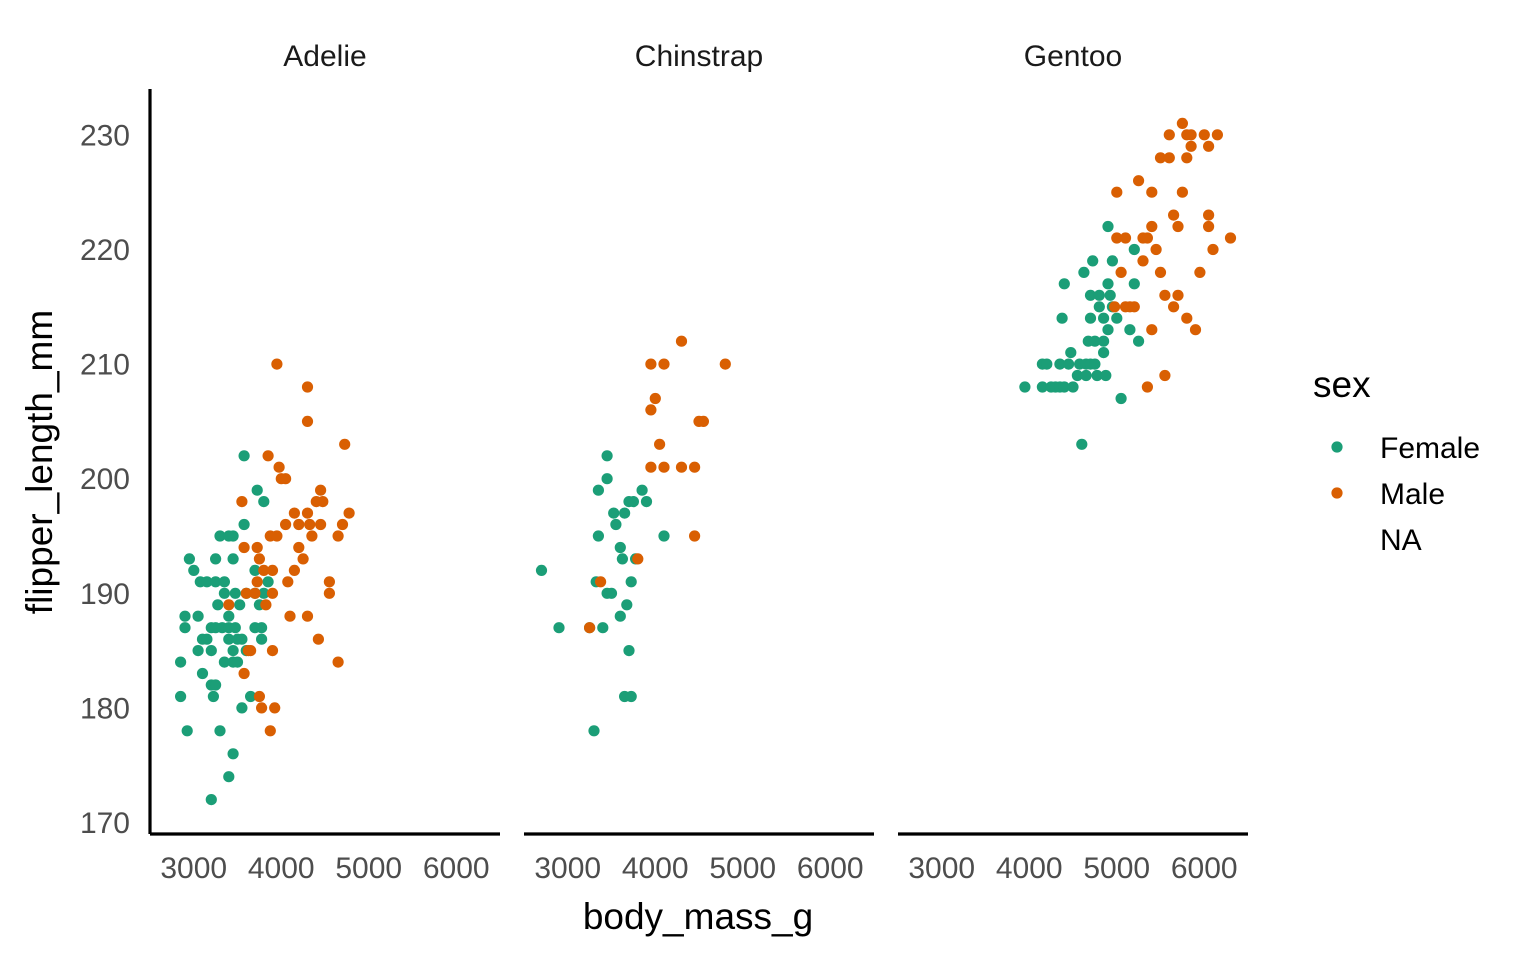 This screenshot has height=960, width=1536. What do you see at coordinates (1337, 447) in the screenshot?
I see `legend-key-point` at bounding box center [1337, 447].